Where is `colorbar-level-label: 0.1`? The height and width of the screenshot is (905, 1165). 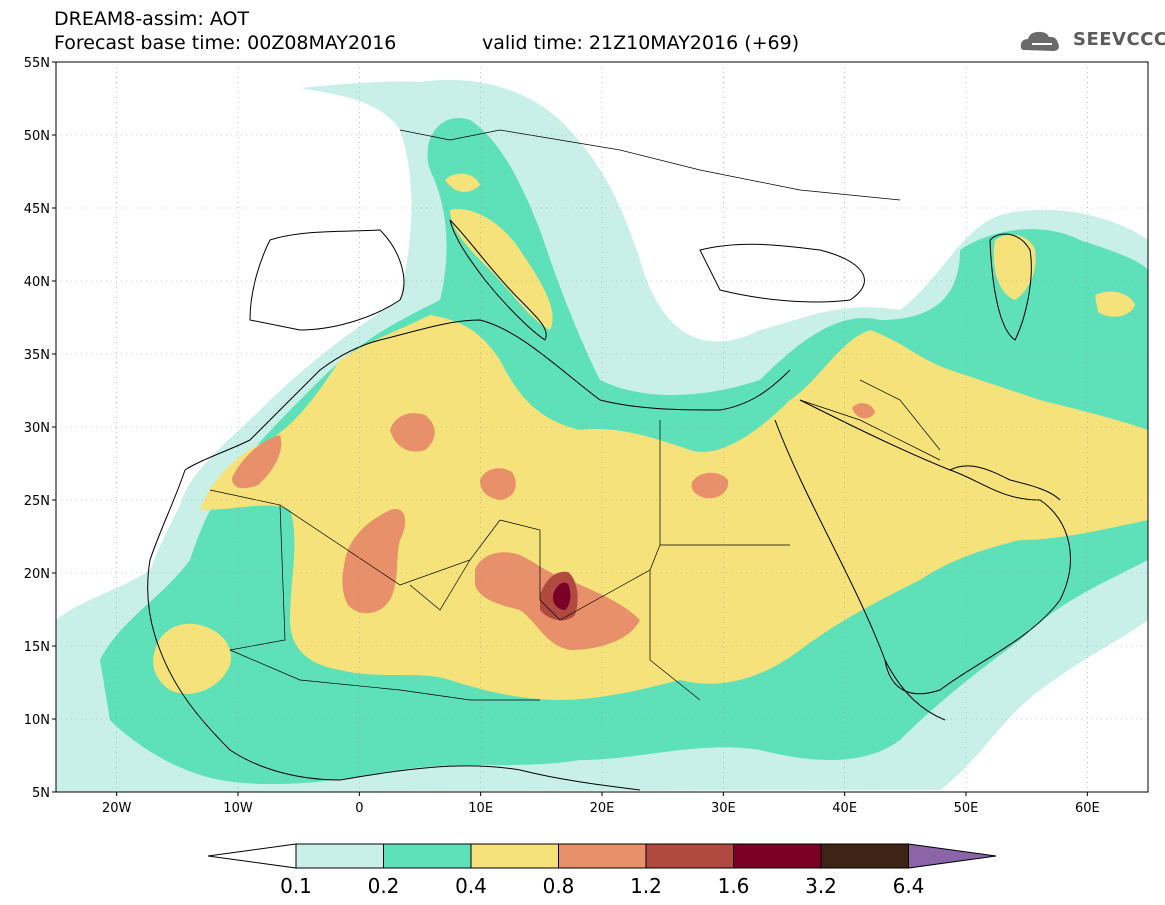
colorbar-level-label: 0.1 is located at coordinates (296, 886).